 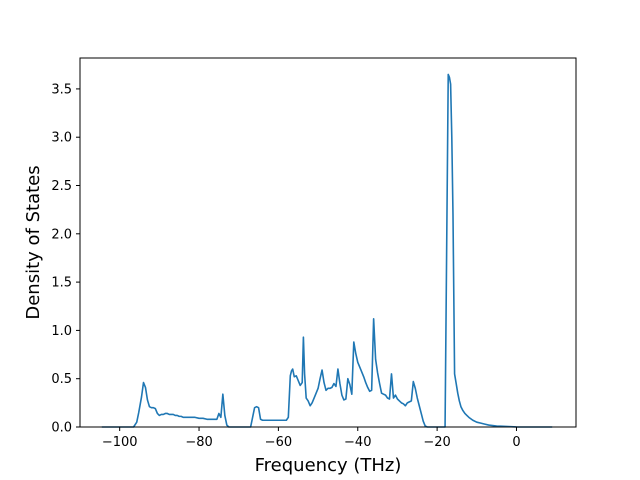 I want to click on x-tick-label: −60, so click(x=278, y=442).